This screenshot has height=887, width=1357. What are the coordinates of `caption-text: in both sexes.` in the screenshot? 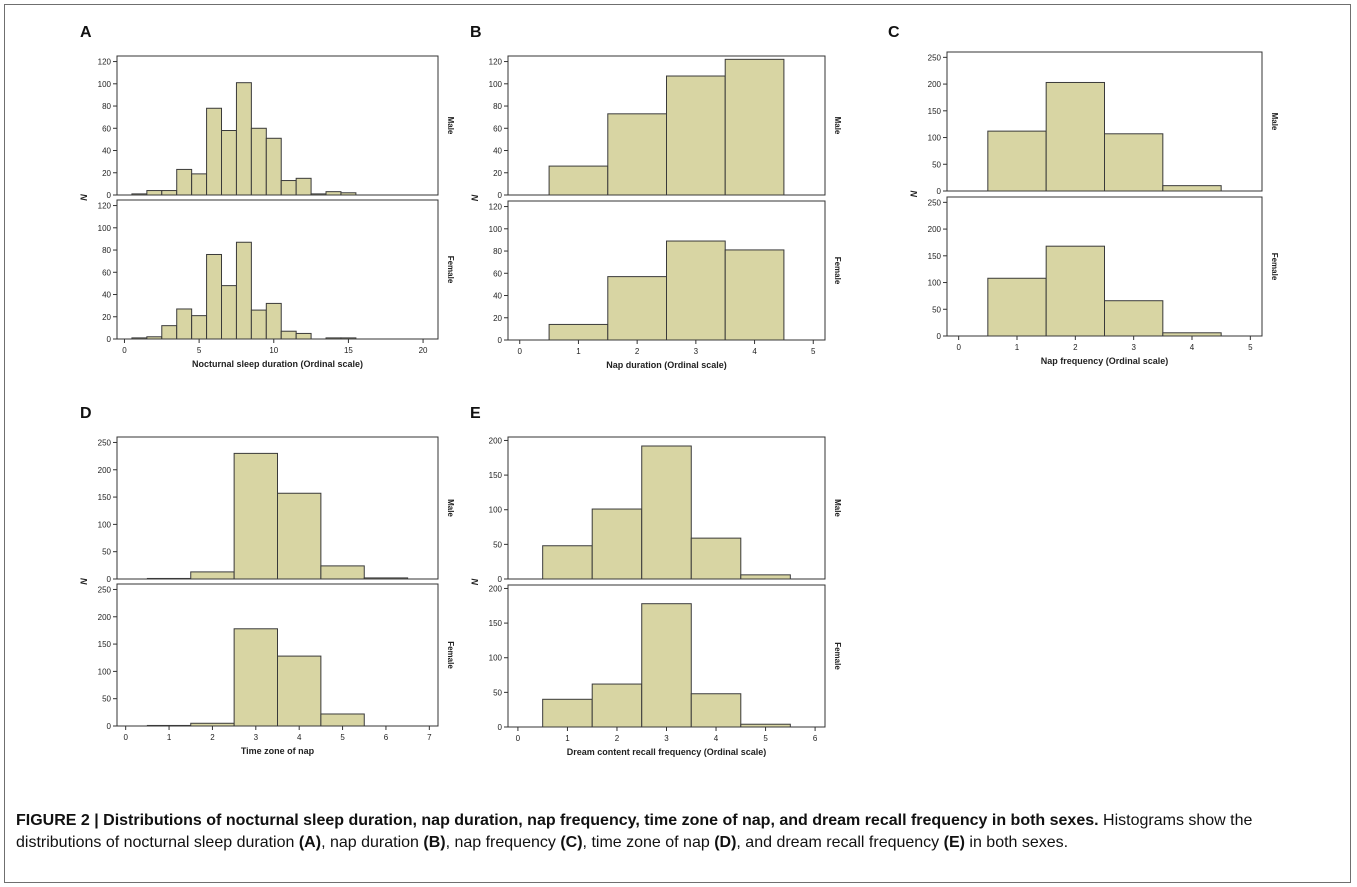 It's located at (1016, 842).